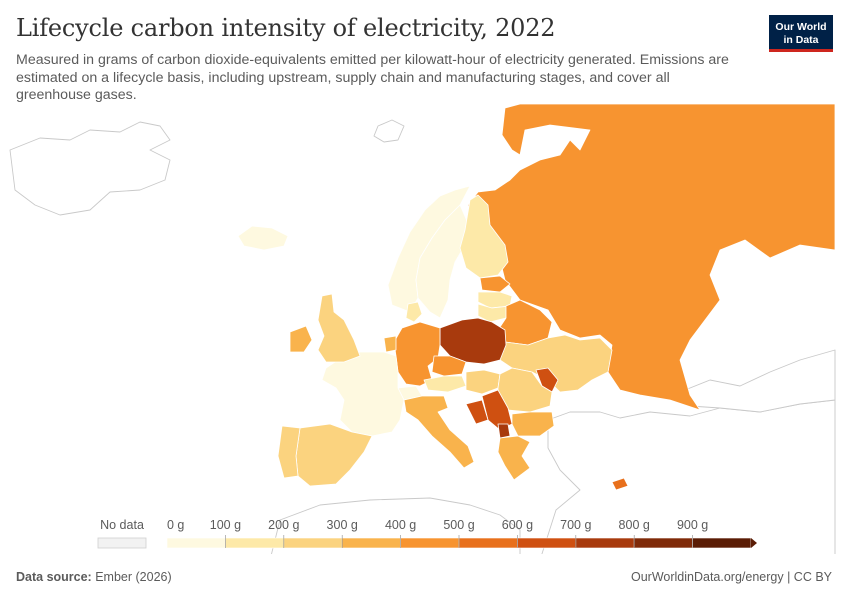 The height and width of the screenshot is (600, 850). Describe the element at coordinates (757, 381) in the screenshot. I see `caucasus-outline` at that location.